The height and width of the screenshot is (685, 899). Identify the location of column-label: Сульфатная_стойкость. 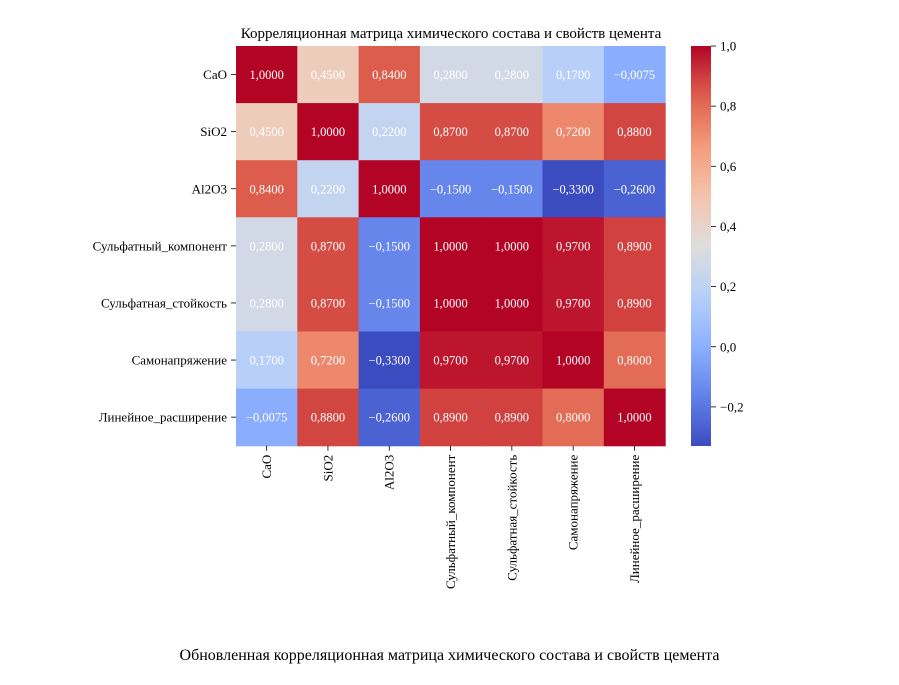
(511, 518).